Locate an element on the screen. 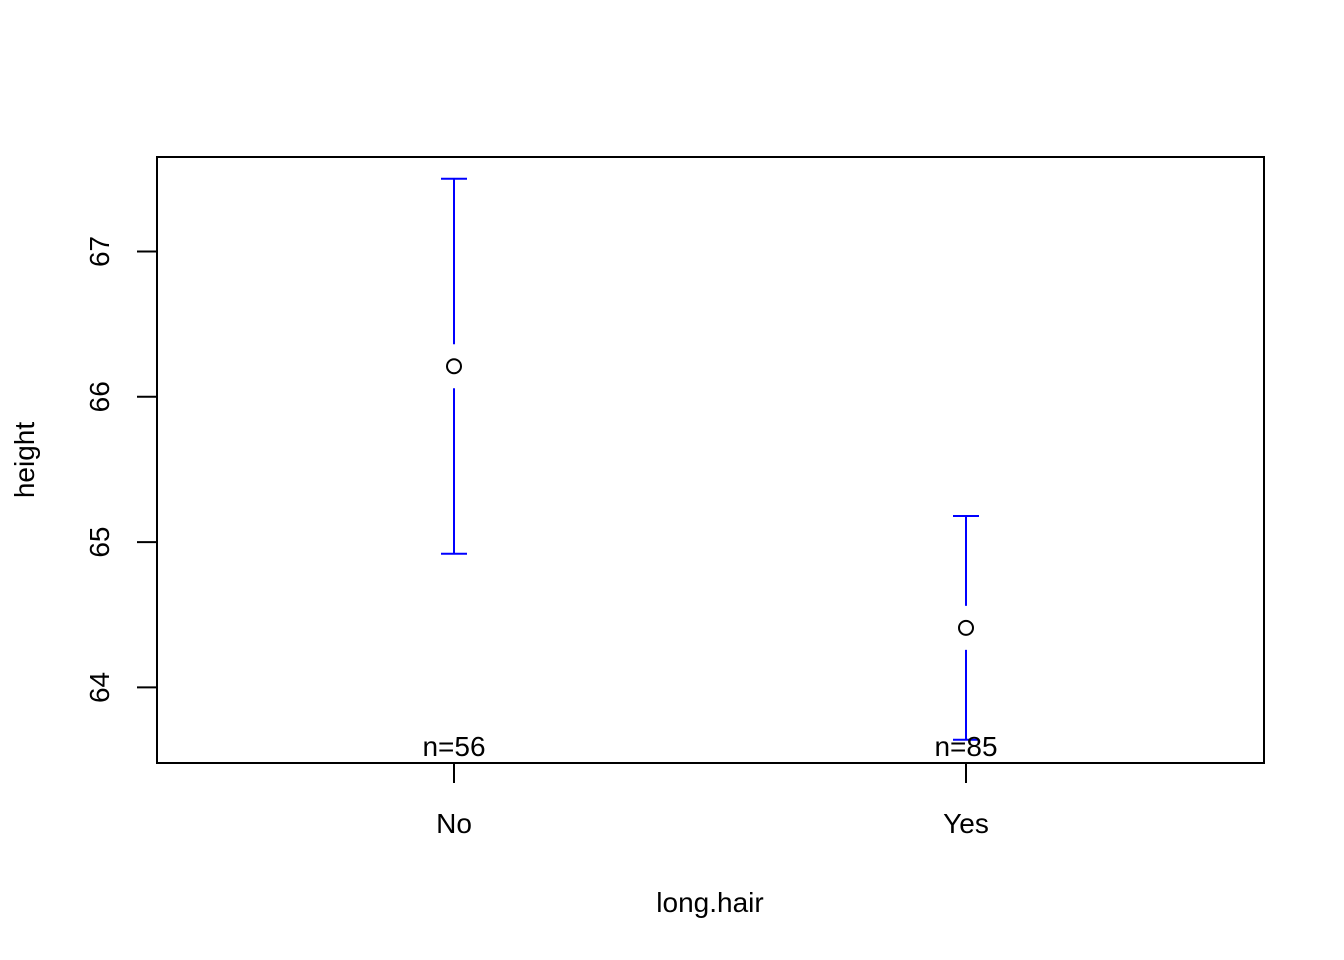 Image resolution: width=1344 pixels, height=960 pixels. n-label: n=56 is located at coordinates (453, 746).